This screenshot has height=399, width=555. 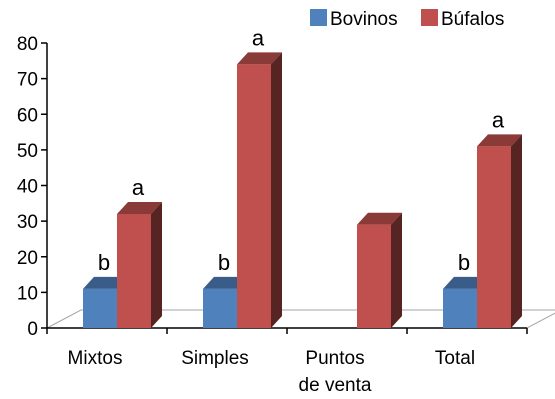 What do you see at coordinates (27, 80) in the screenshot?
I see `y-tick-label: 70` at bounding box center [27, 80].